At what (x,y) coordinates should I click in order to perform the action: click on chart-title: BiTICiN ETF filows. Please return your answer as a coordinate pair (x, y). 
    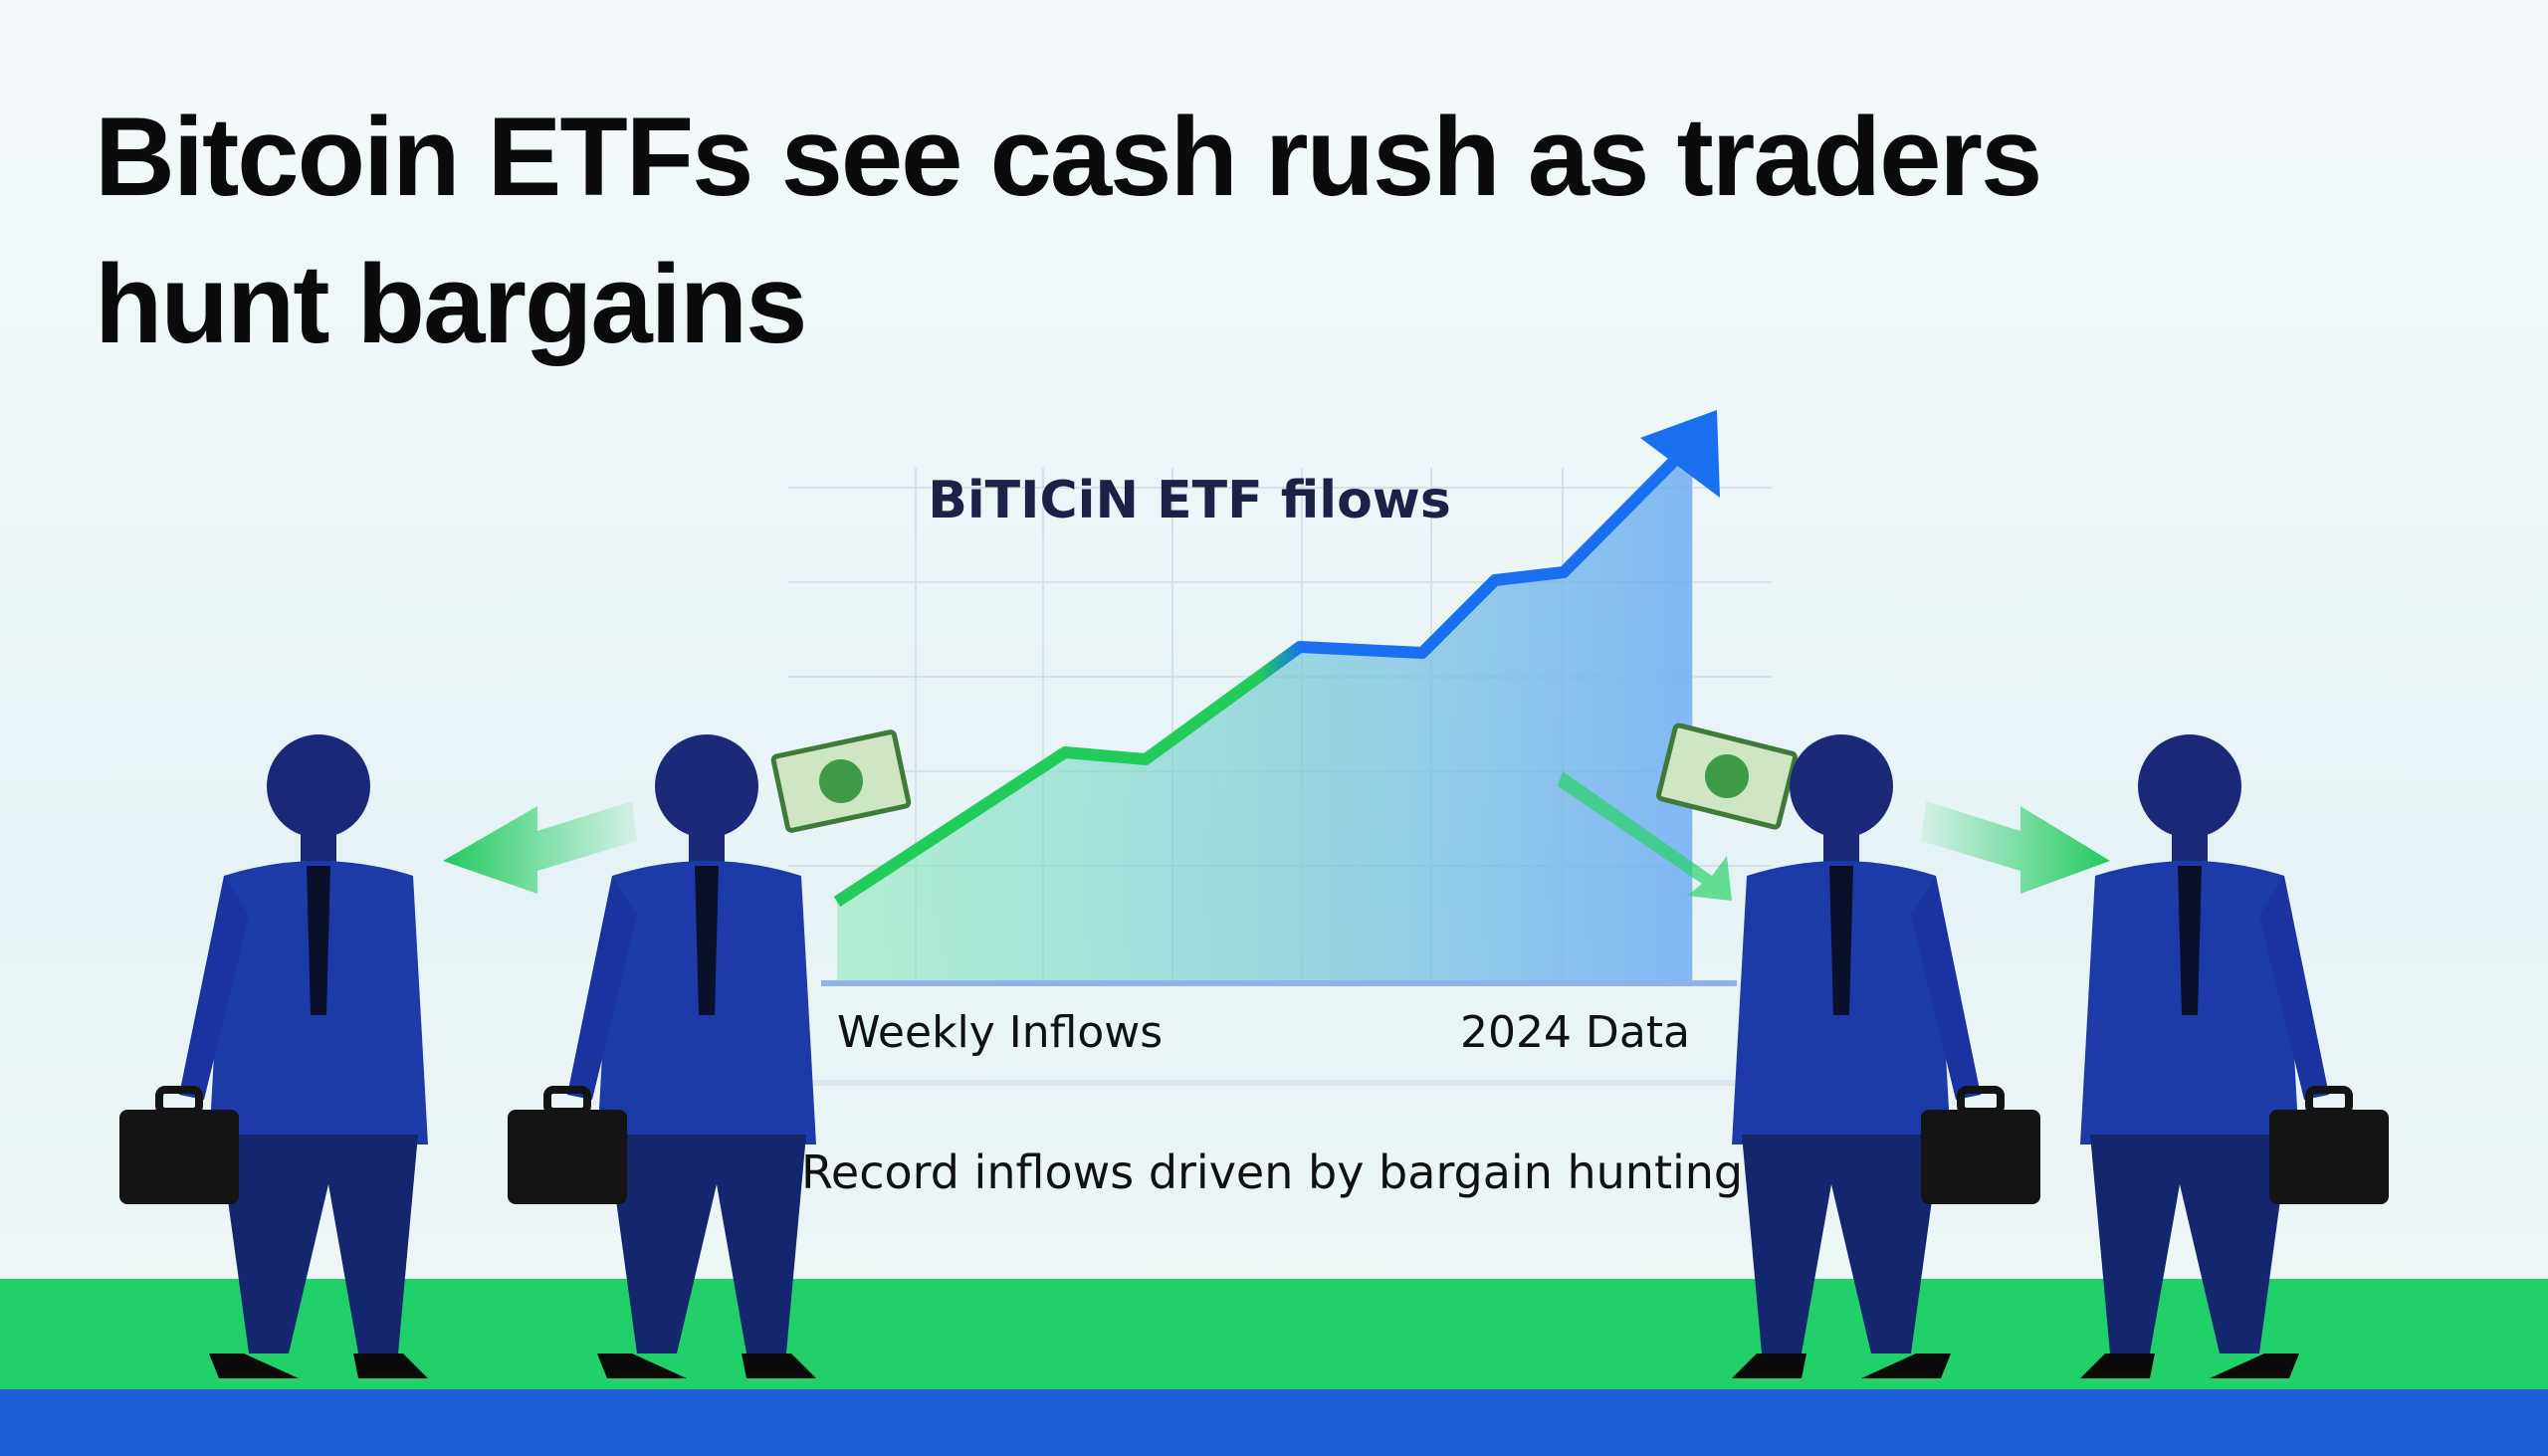
    Looking at the image, I should click on (1189, 500).